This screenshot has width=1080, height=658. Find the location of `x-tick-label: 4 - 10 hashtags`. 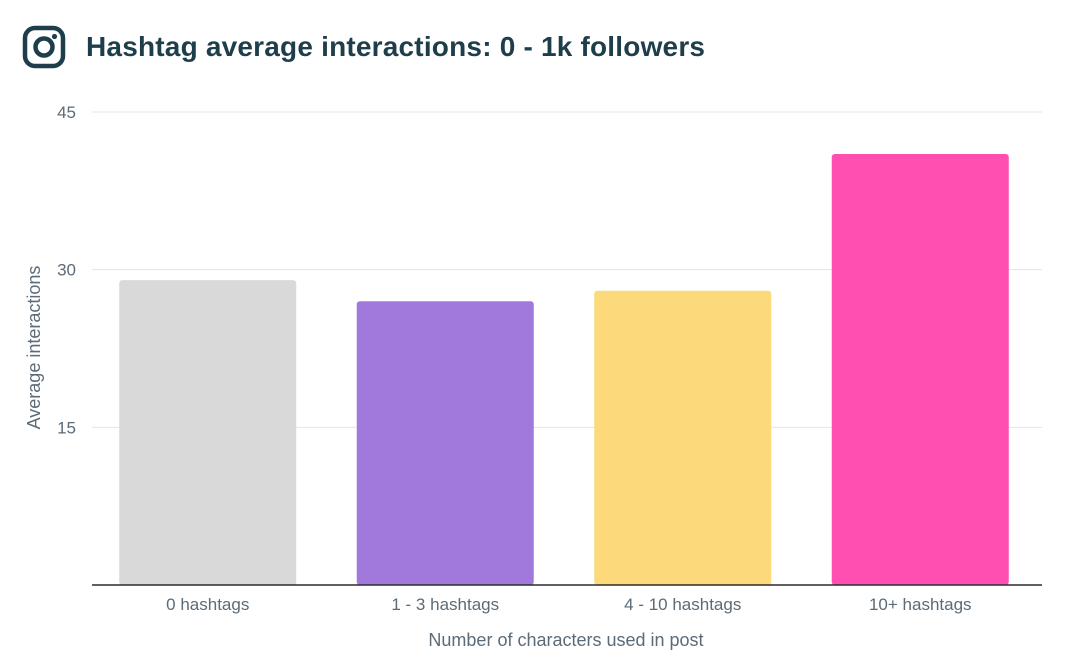

x-tick-label: 4 - 10 hashtags is located at coordinates (682, 604).